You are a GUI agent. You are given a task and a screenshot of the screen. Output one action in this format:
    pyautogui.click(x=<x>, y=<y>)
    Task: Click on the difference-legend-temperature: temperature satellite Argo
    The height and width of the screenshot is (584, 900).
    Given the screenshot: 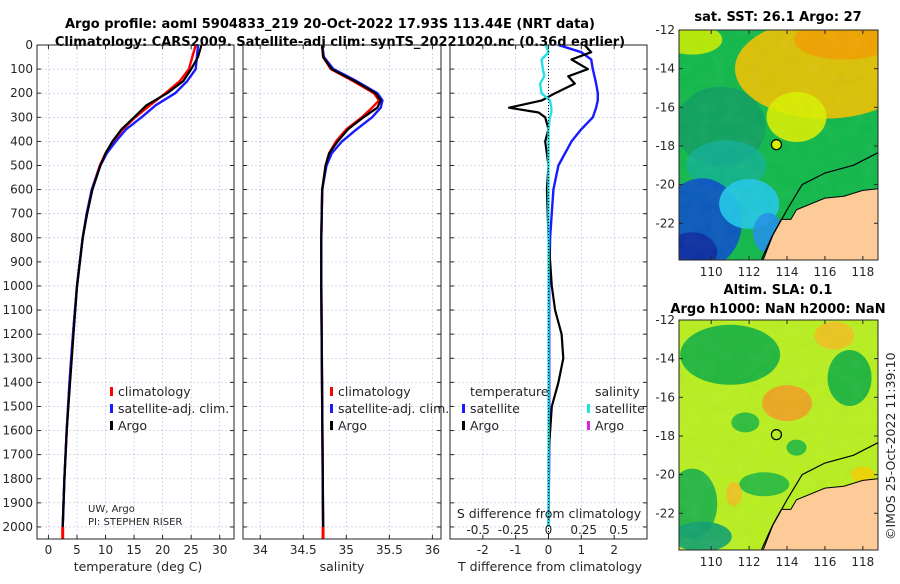 What is the action you would take?
    pyautogui.click(x=505, y=408)
    